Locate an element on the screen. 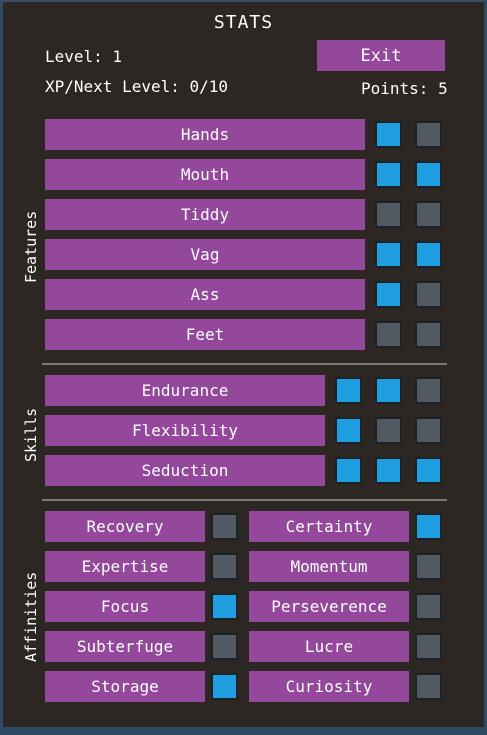 Image resolution: width=487 pixels, height=735 pixels. panel-title: STATS is located at coordinates (243, 22).